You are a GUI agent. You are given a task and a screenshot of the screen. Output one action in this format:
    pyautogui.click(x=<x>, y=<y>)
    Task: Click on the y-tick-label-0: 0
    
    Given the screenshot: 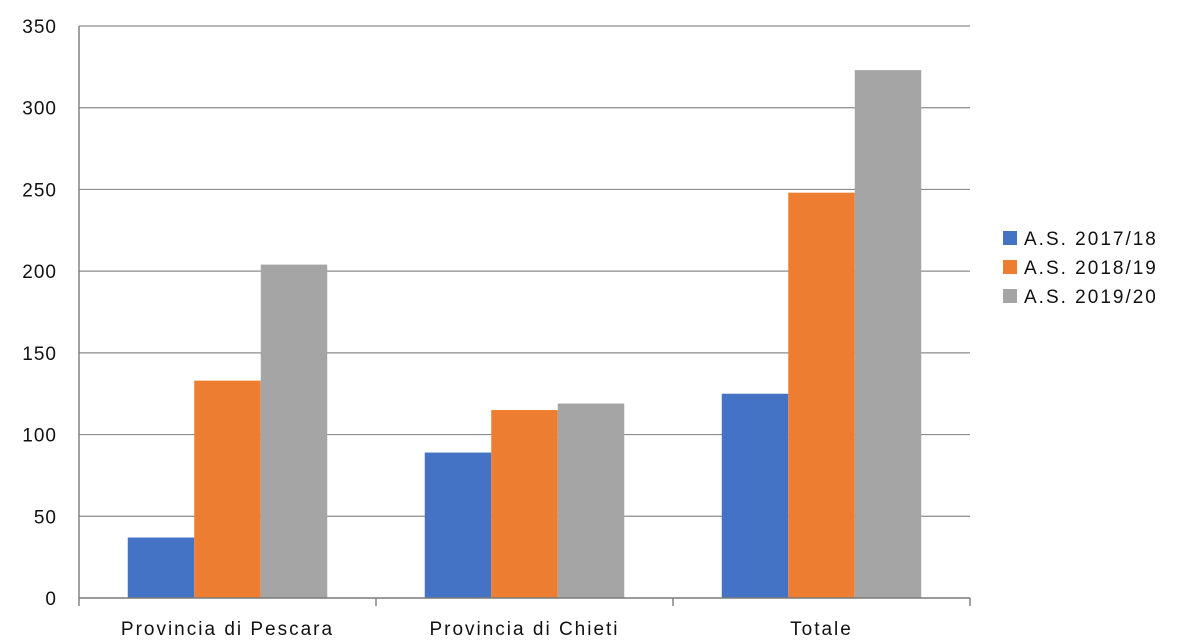 What is the action you would take?
    pyautogui.click(x=51, y=599)
    